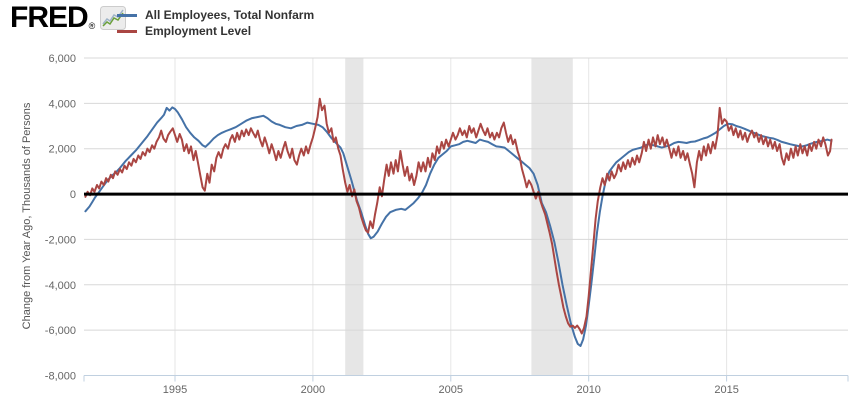 Image resolution: width=850 pixels, height=403 pixels. Describe the element at coordinates (60, 286) in the screenshot. I see `y-tick-label--4000: -4,000` at that location.